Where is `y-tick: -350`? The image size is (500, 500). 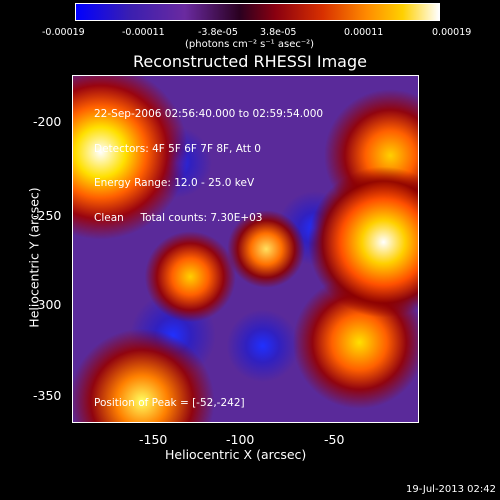
y-tick: -350 is located at coordinates (47, 395).